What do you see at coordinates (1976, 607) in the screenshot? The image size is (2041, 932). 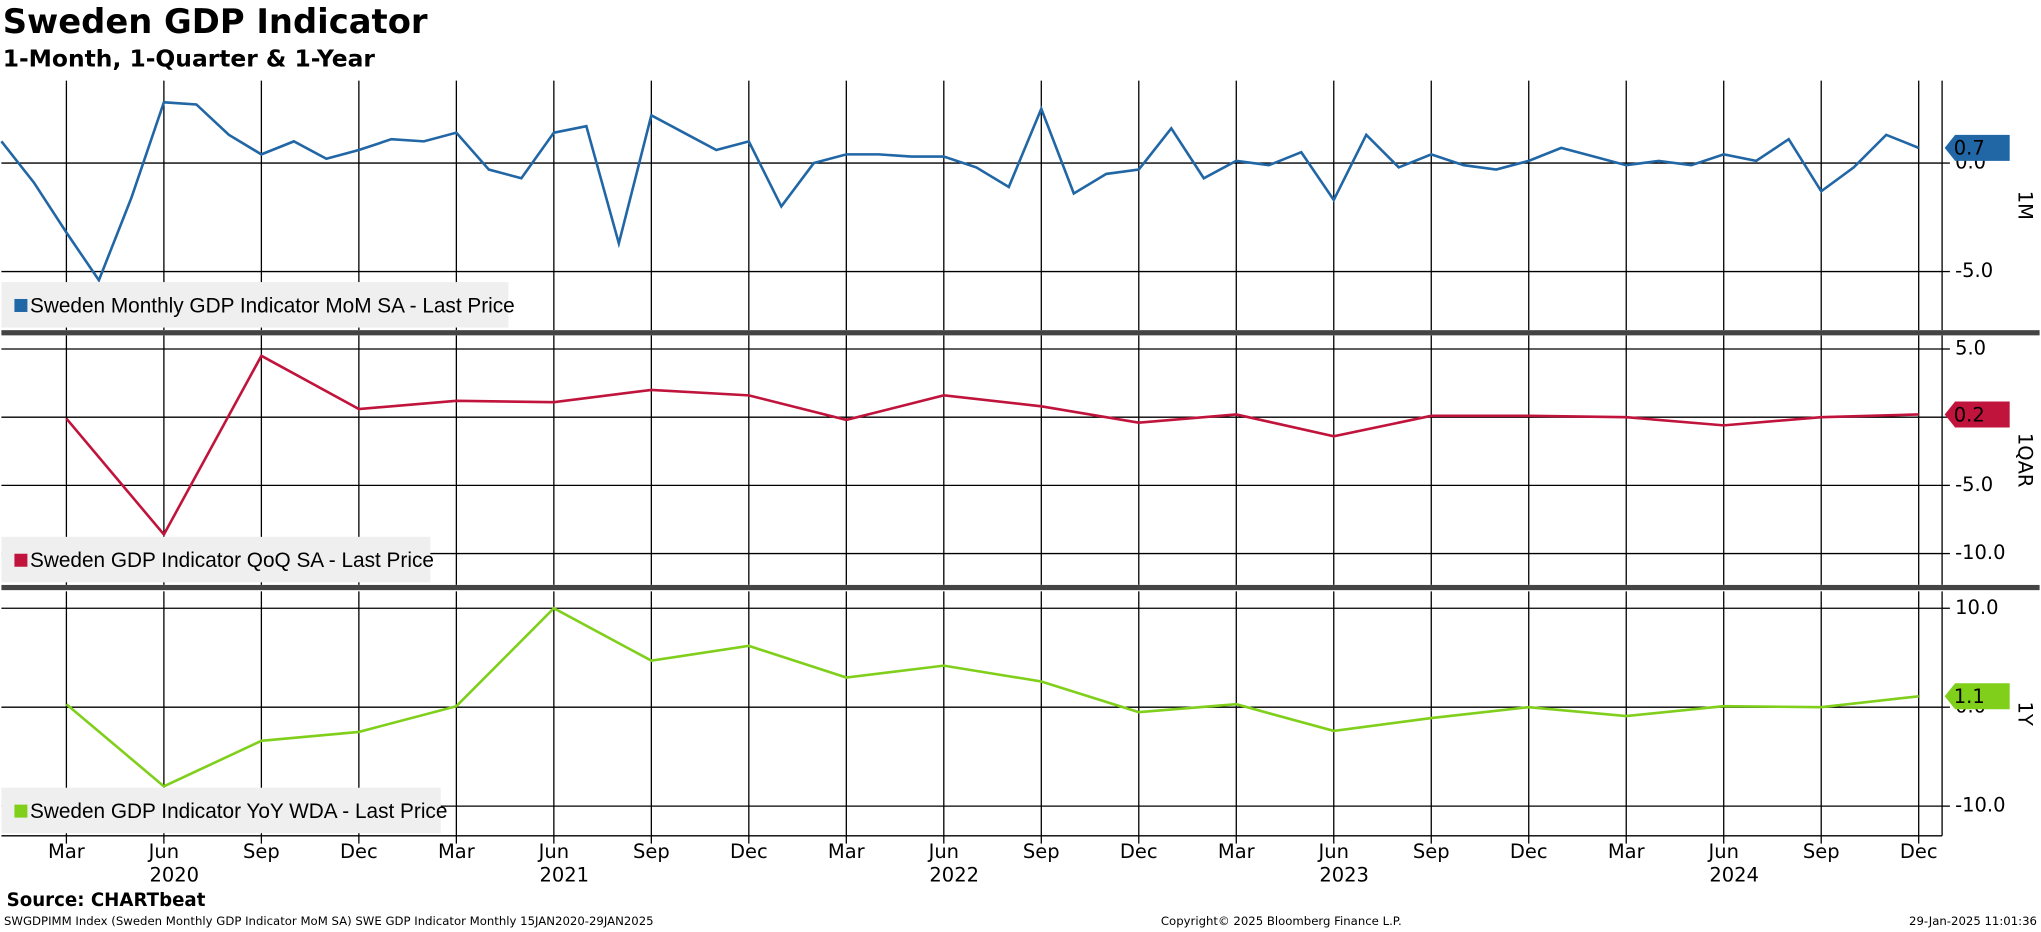 I see `y-tick-label: 10.0` at bounding box center [1976, 607].